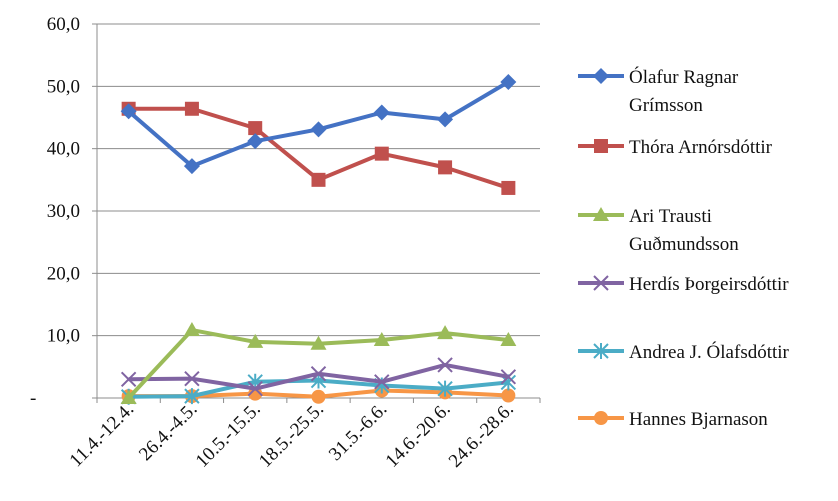  I want to click on legend-item: Thóra Arnórsdóttir, so click(675, 147).